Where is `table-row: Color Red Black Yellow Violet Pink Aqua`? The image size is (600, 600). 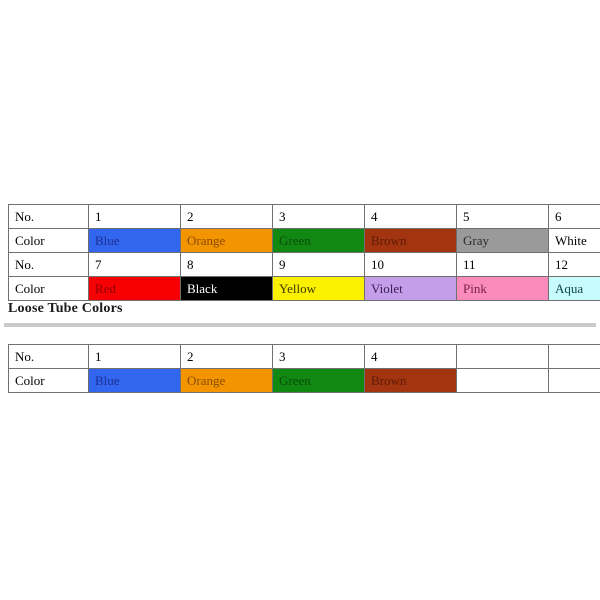 table-row: Color Red Black Yellow Violet Pink Aqua is located at coordinates (304, 288).